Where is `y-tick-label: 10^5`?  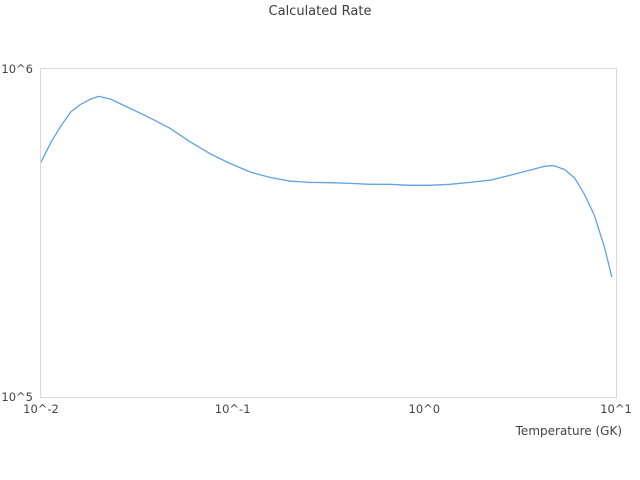
y-tick-label: 10^5 is located at coordinates (17, 397).